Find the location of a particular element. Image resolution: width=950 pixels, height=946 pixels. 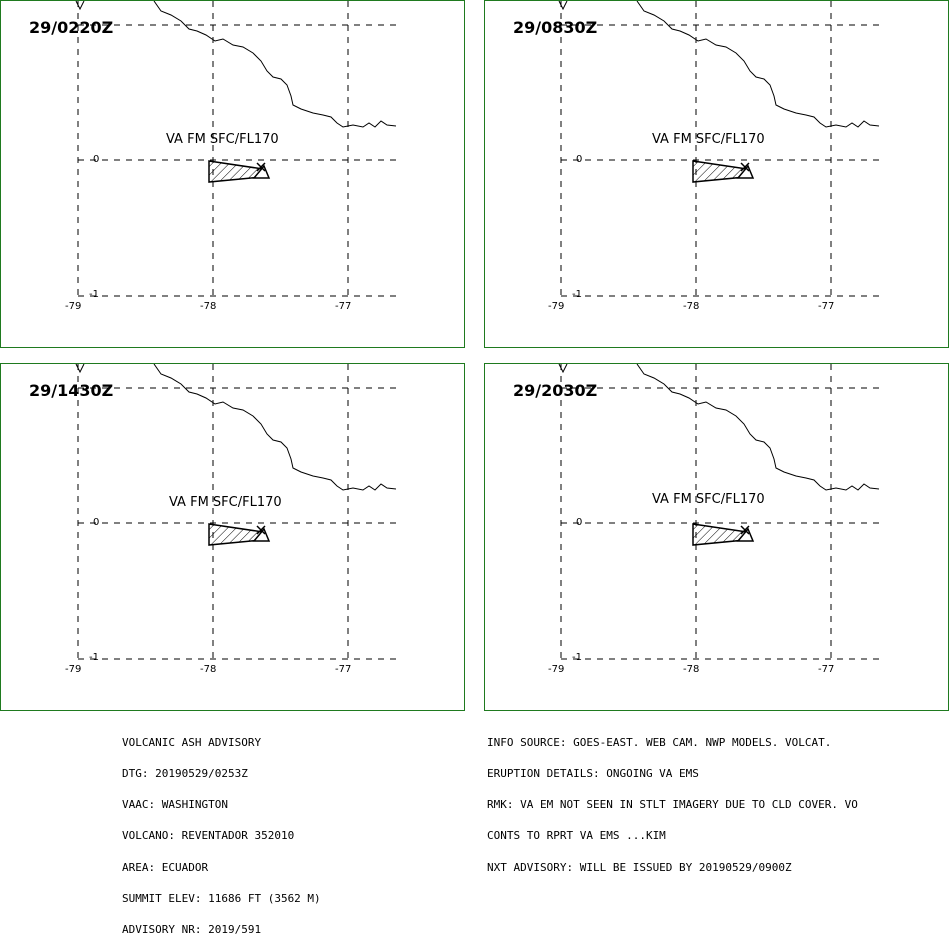

valid-time: 29/1430Z is located at coordinates (71, 390).